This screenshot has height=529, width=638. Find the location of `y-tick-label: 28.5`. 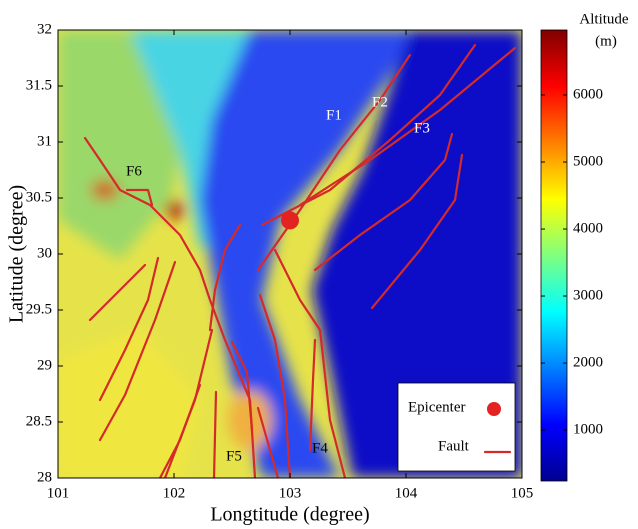

y-tick-label: 28.5 is located at coordinates (39, 421).